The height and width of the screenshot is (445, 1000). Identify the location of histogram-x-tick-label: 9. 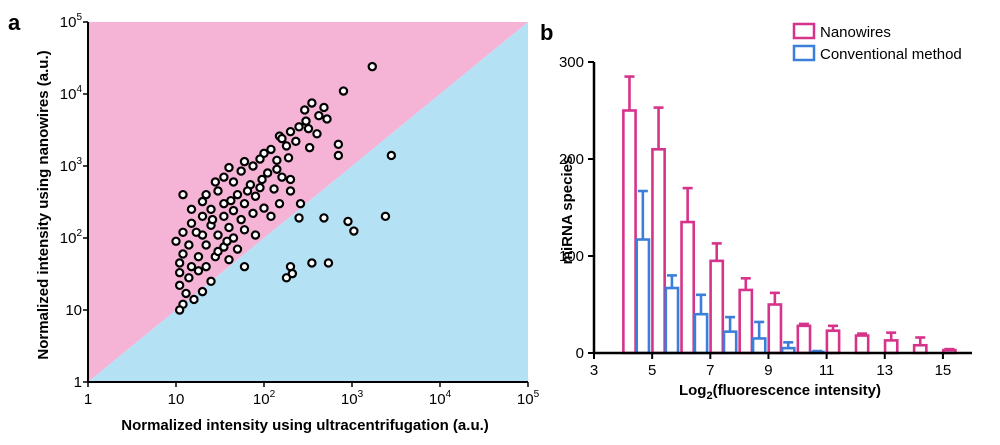
(768, 370).